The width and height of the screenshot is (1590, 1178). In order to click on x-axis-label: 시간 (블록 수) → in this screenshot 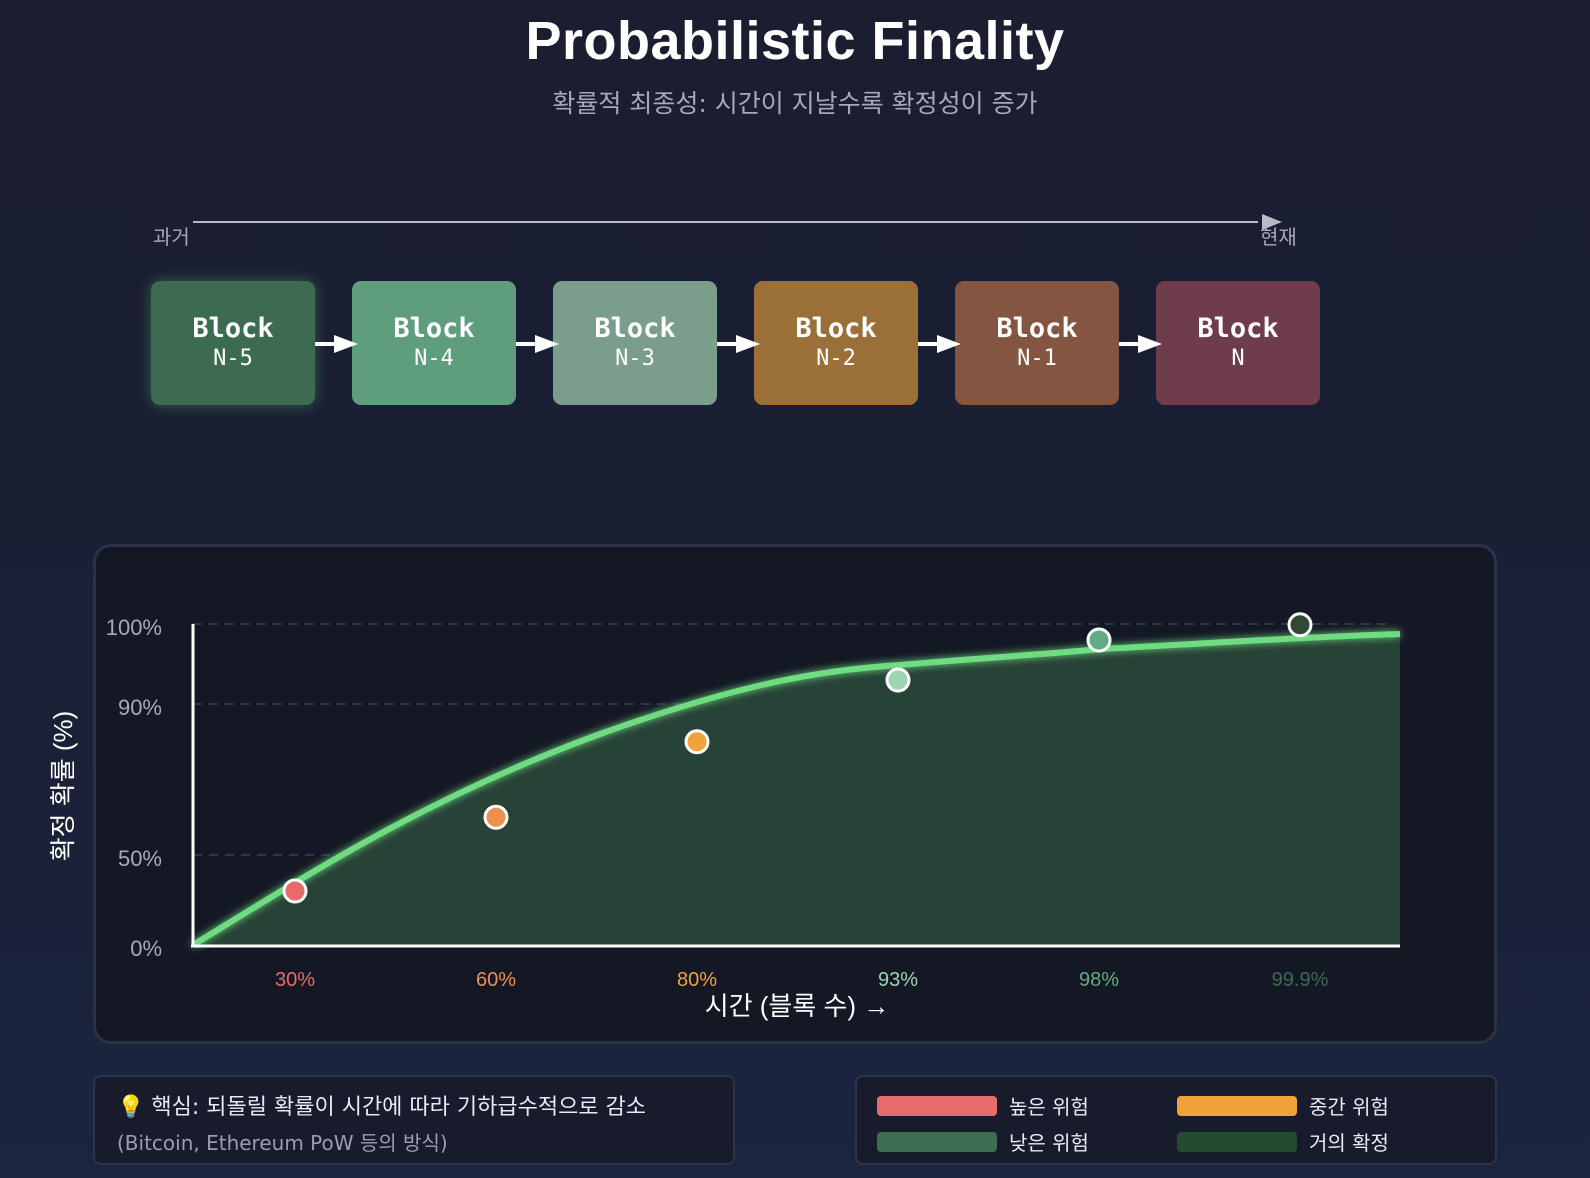, I will do `click(797, 1006)`.